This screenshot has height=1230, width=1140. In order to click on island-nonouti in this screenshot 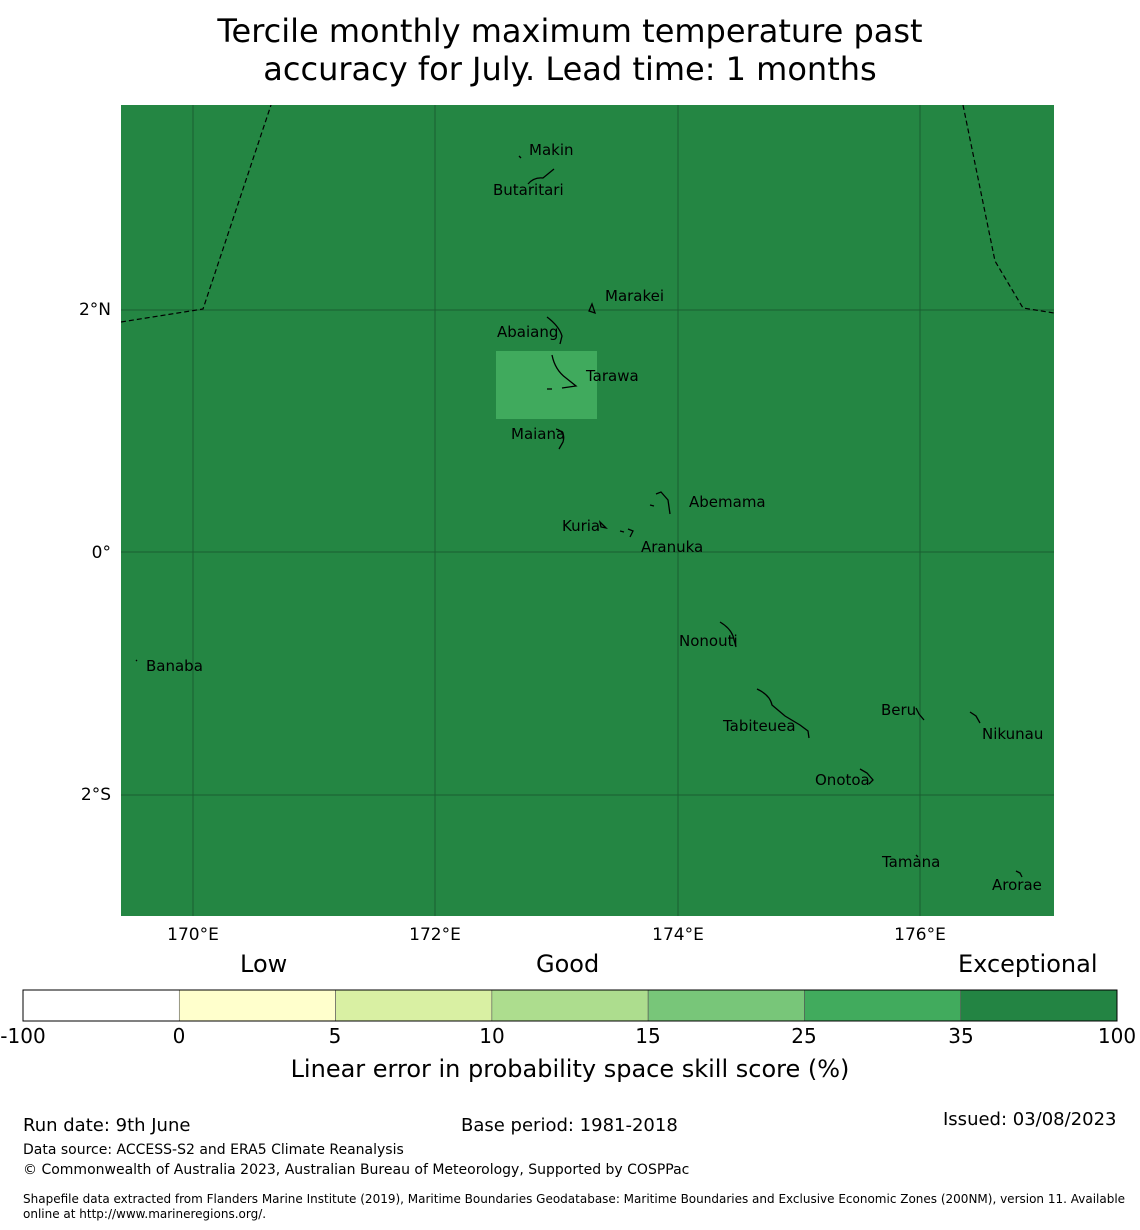, I will do `click(728, 634)`.